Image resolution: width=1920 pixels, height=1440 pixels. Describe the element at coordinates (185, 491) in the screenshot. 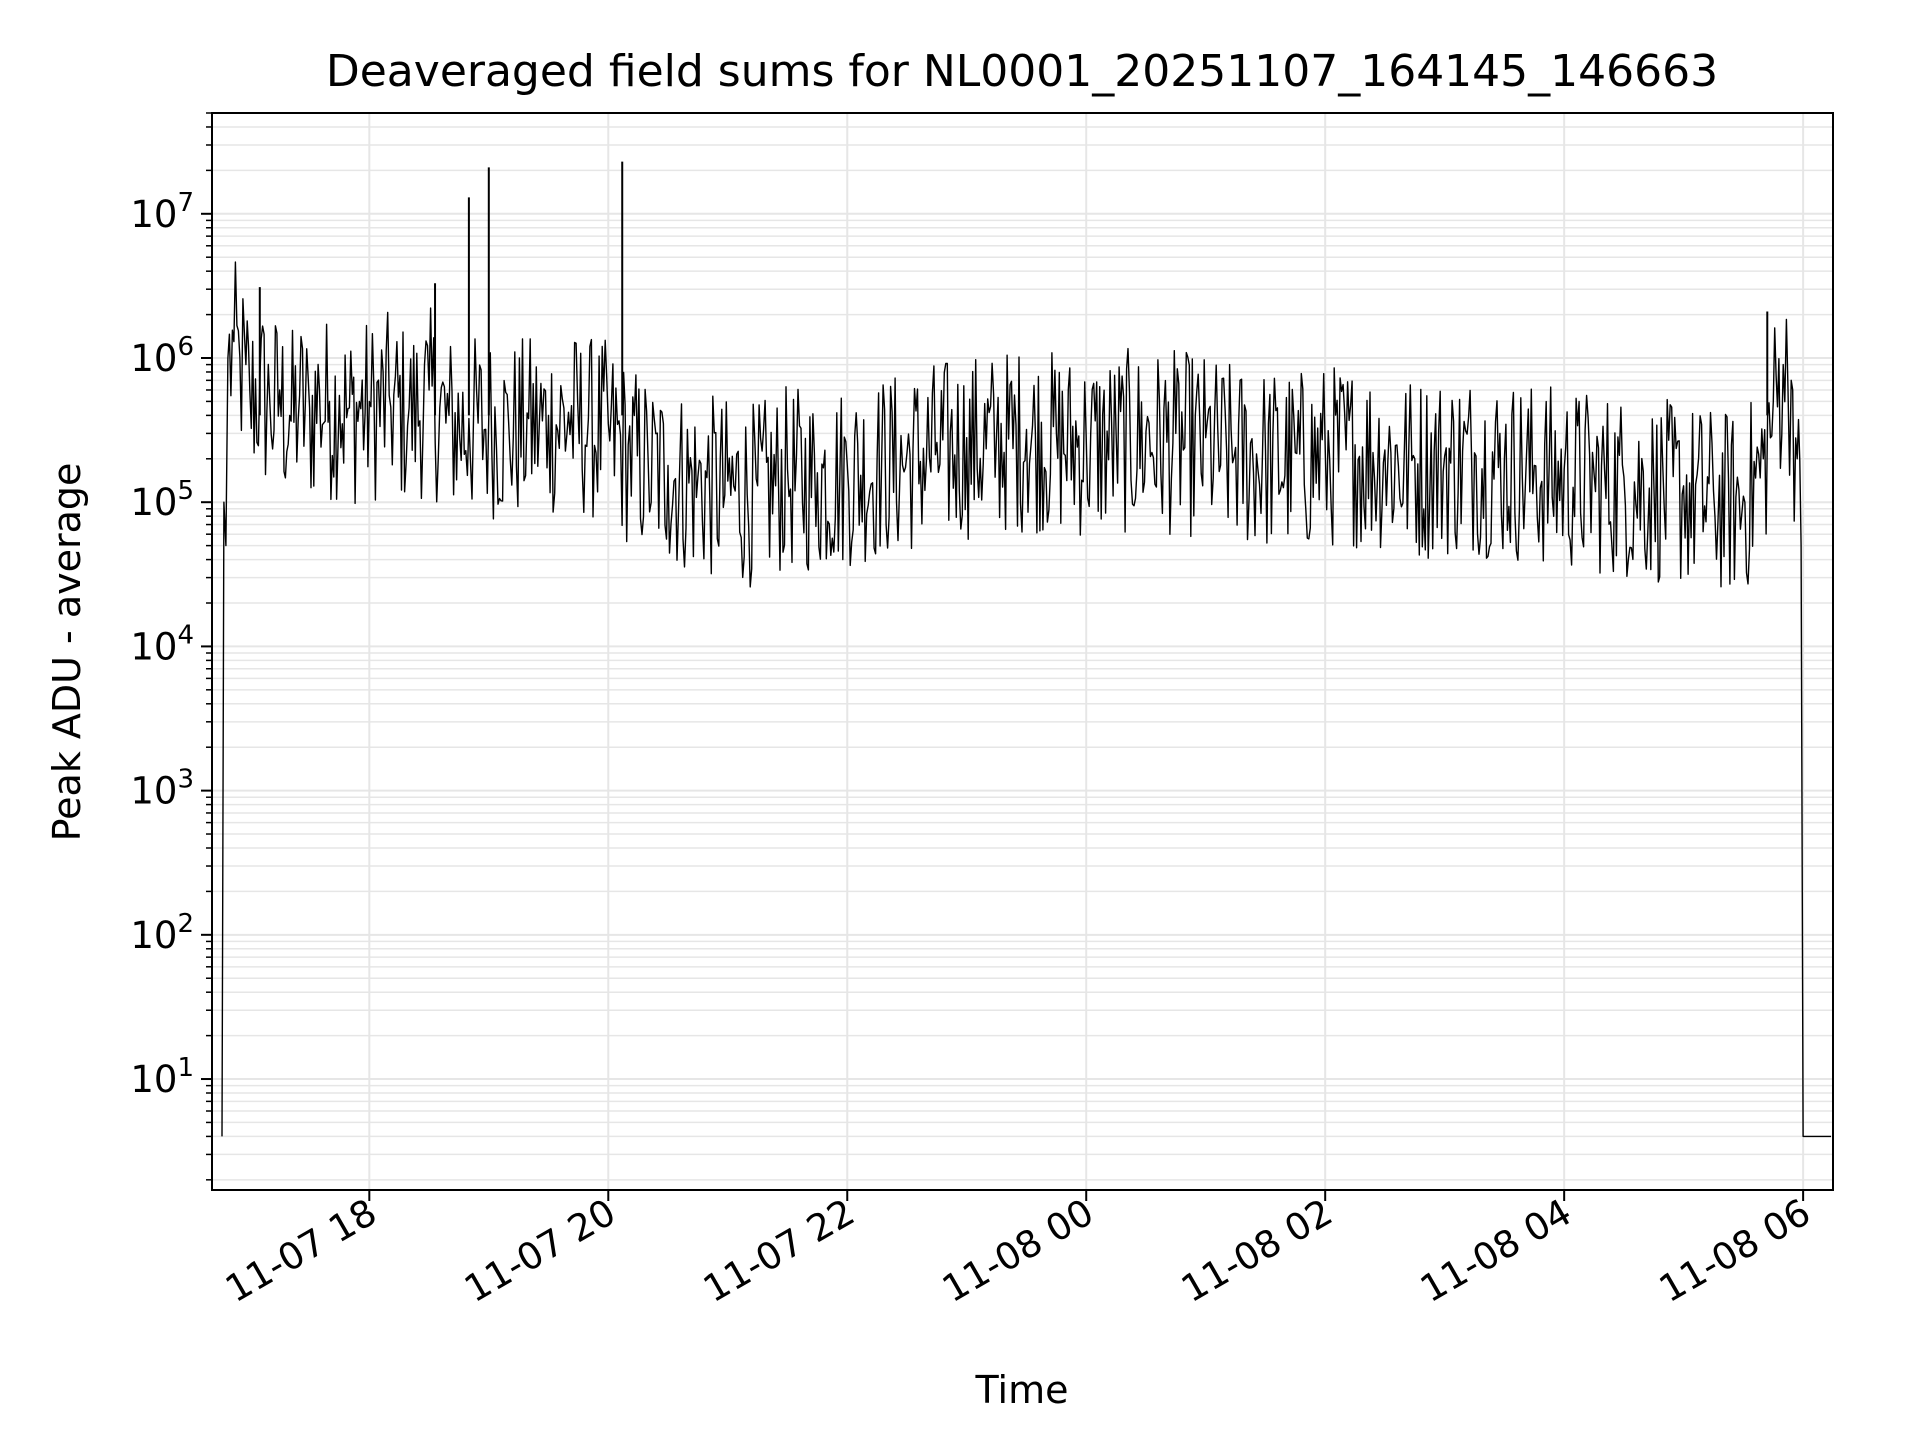

I see `y-tick-exponent: 5` at that location.